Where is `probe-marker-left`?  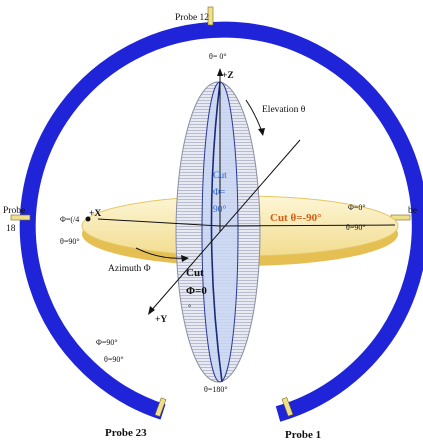
probe-marker-left is located at coordinates (20, 217).